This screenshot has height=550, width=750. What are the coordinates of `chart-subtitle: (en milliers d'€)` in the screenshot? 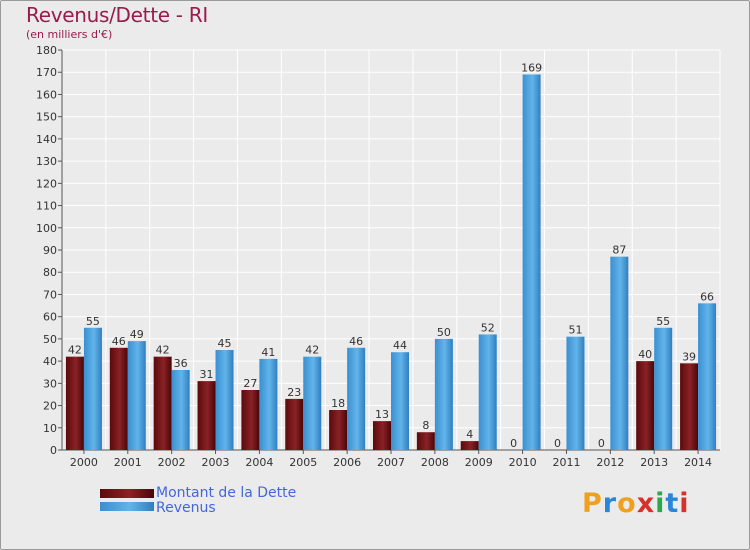 It's located at (69, 34).